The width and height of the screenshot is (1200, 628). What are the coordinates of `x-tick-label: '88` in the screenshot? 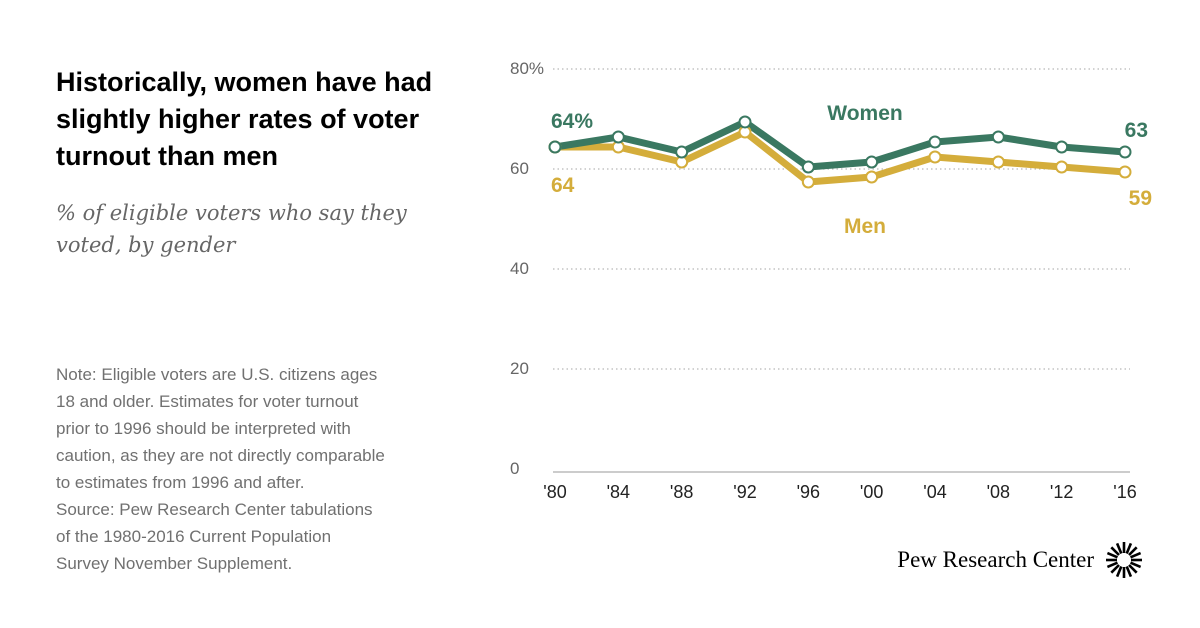 It's located at (681, 492).